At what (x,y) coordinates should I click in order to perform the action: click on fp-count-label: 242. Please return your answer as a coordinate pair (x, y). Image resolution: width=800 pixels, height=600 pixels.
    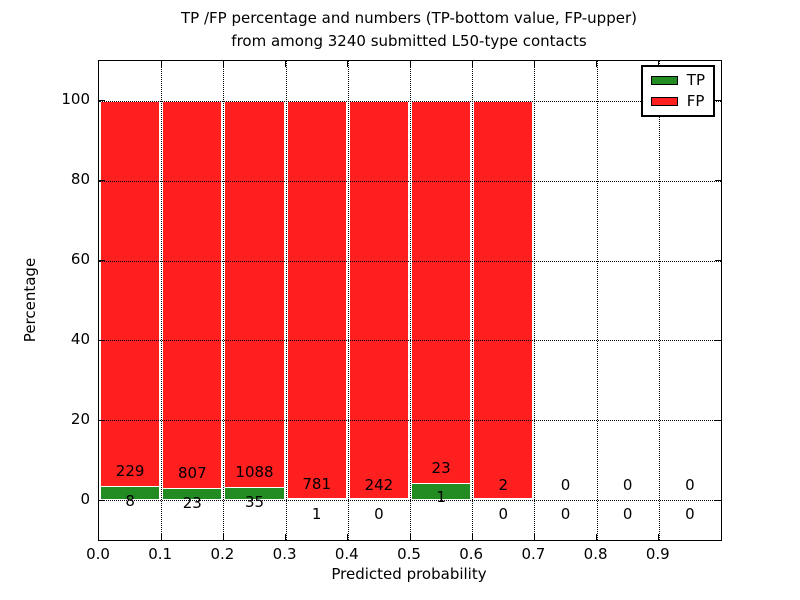
    Looking at the image, I should click on (379, 484).